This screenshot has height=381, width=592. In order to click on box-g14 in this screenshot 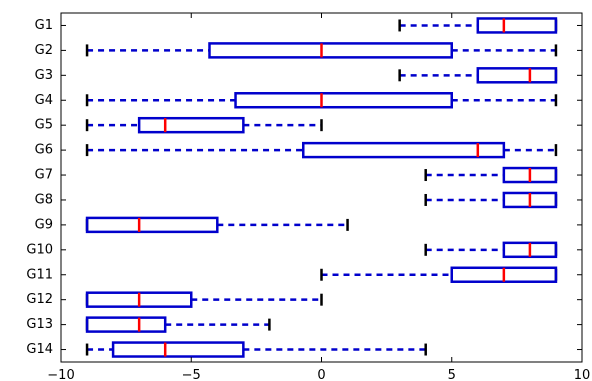, I will do `click(178, 349)`.